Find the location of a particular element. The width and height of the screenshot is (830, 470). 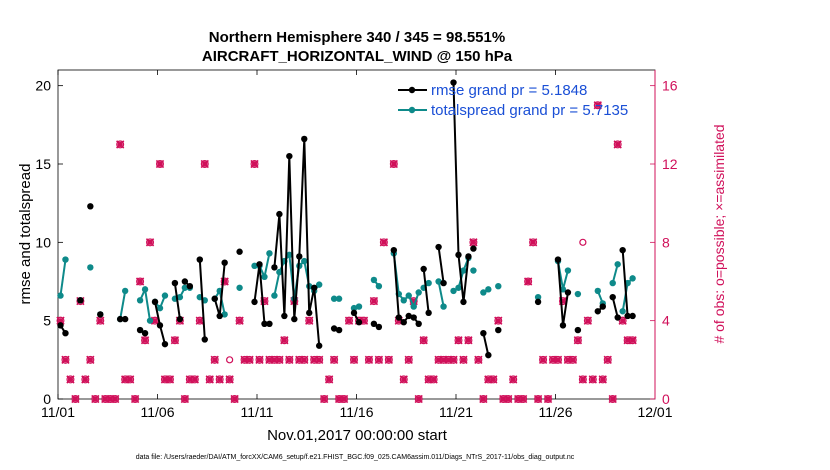

y2-axis-label: # of obs: o=possible; ×=assimilated is located at coordinates (719, 233).